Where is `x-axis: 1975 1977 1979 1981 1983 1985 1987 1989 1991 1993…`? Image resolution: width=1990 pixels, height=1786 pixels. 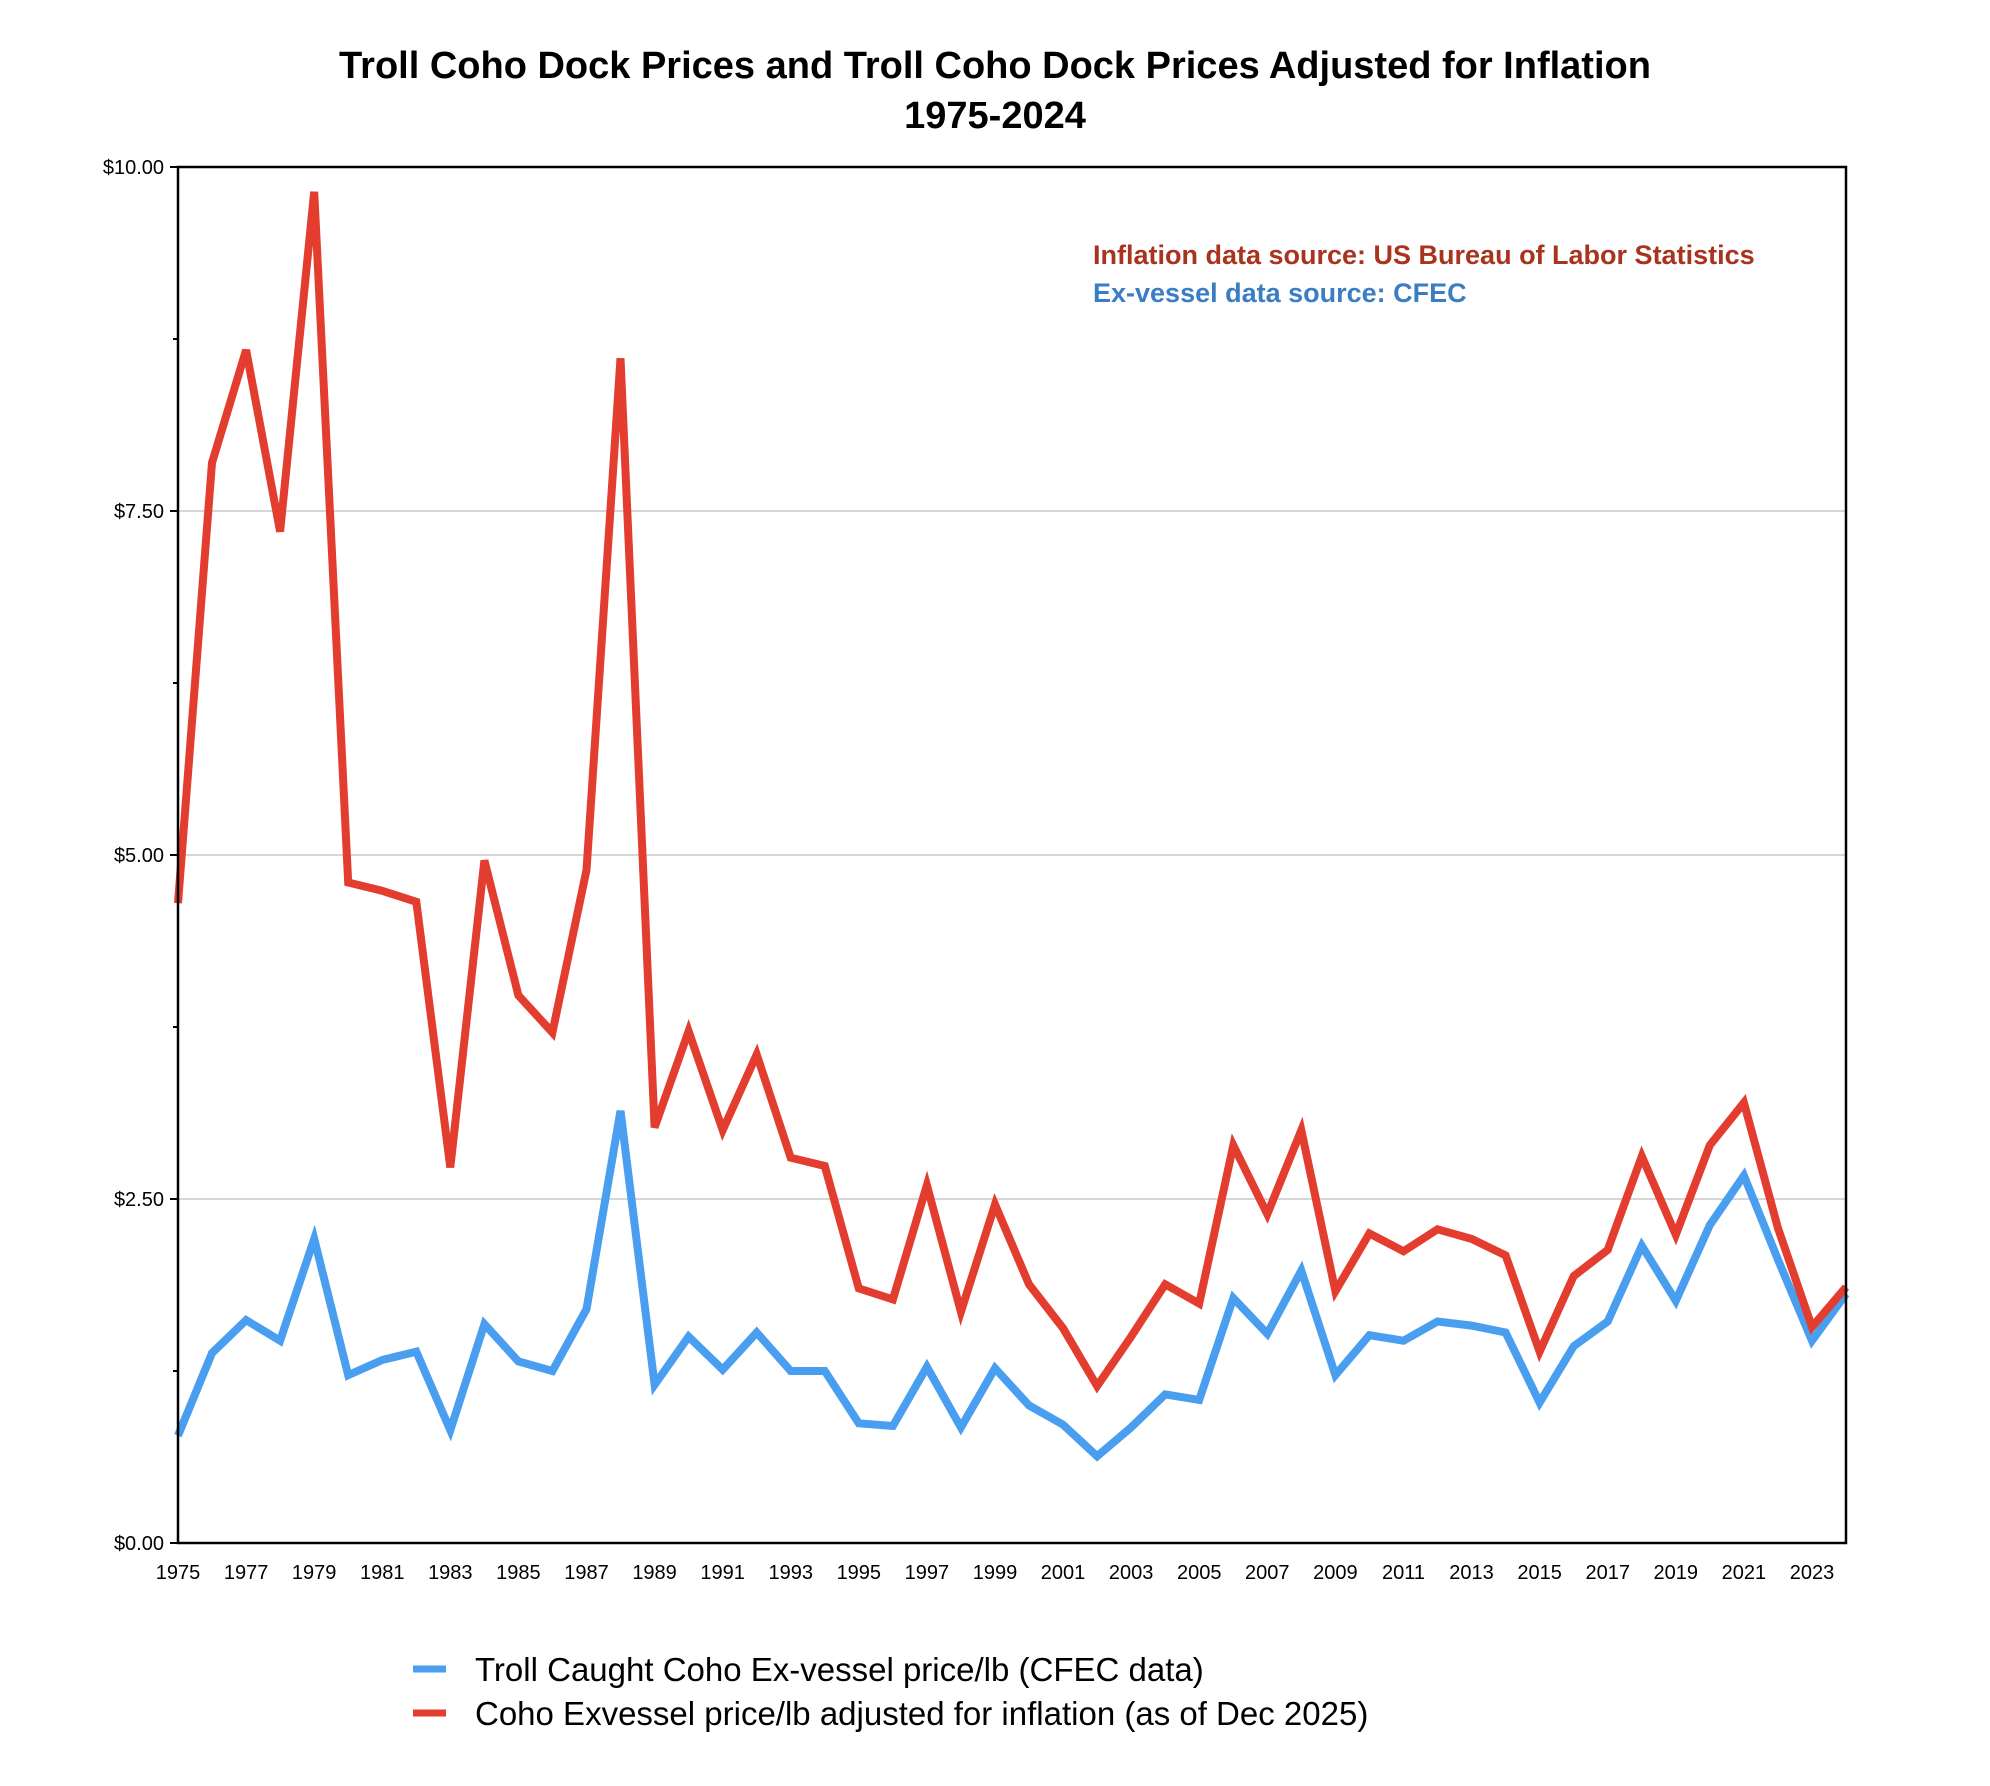
x-axis: 1975 1977 1979 1981 1983 1985 1987 1989 1991 1993… is located at coordinates (995, 1573).